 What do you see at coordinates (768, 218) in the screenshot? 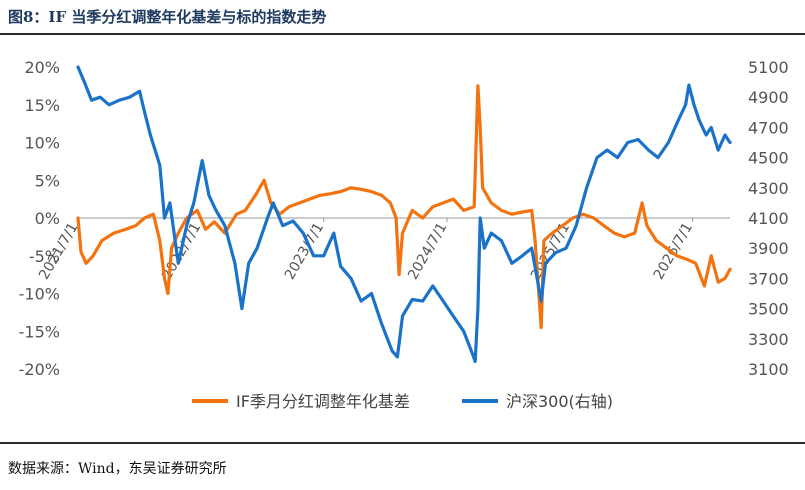
I see `y-right-tick-label: 4100` at bounding box center [768, 218].